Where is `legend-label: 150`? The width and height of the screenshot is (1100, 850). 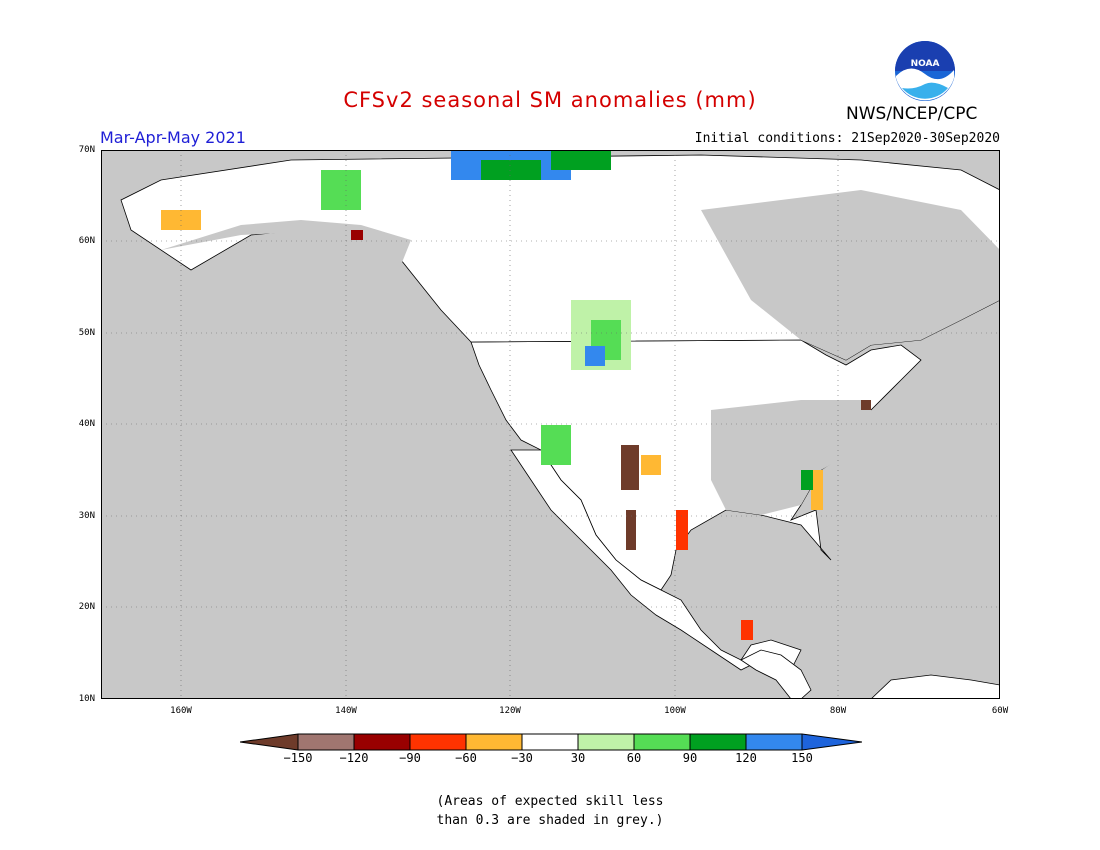
legend-label: 150 is located at coordinates (802, 758).